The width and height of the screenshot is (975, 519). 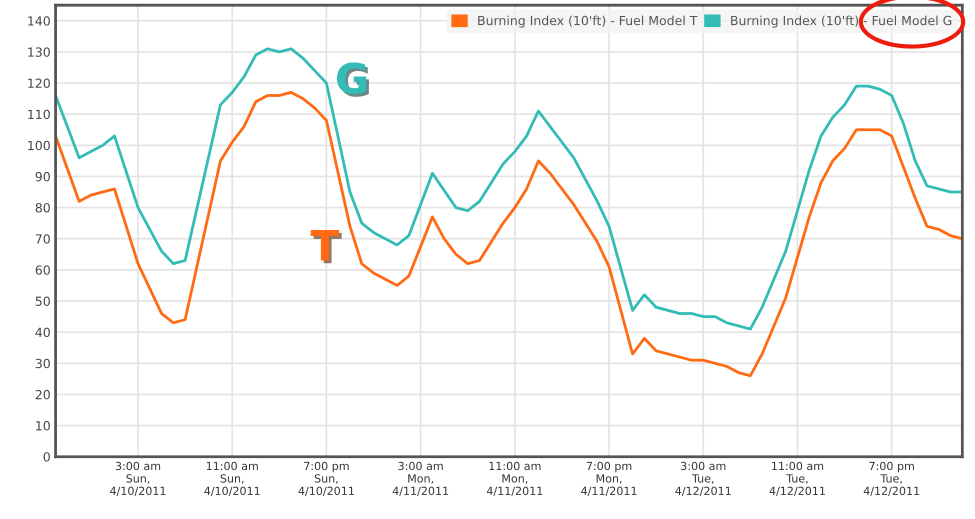 I want to click on y-tick-label: 20, so click(x=43, y=395).